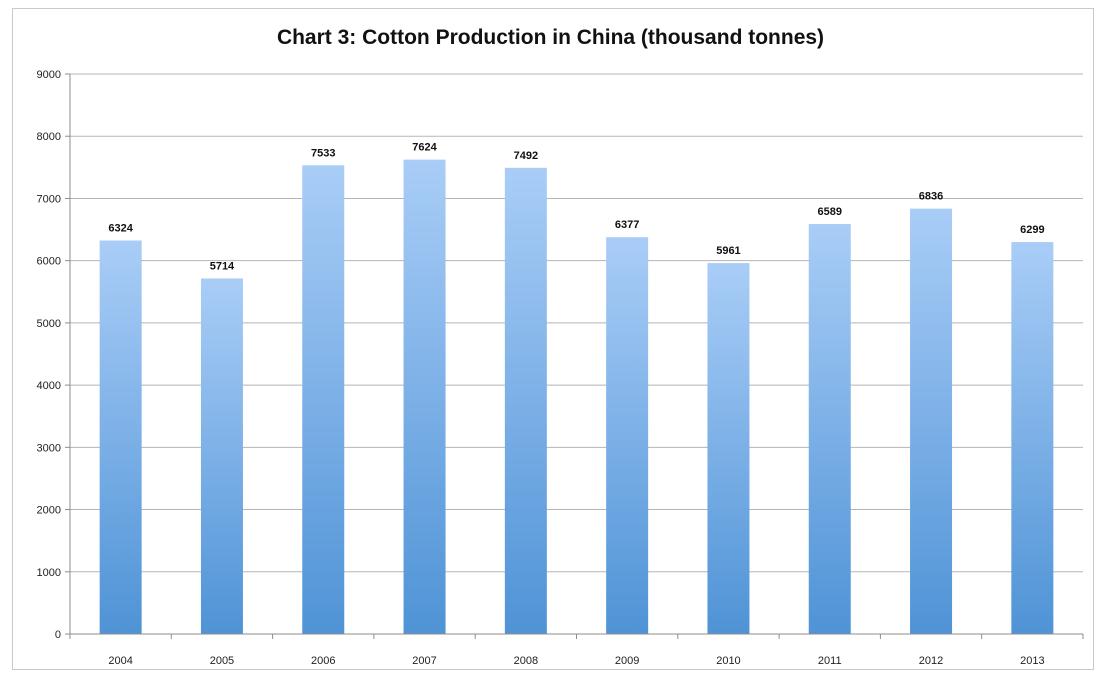 The height and width of the screenshot is (675, 1101). I want to click on y-tick-label: 8000, so click(49, 137).